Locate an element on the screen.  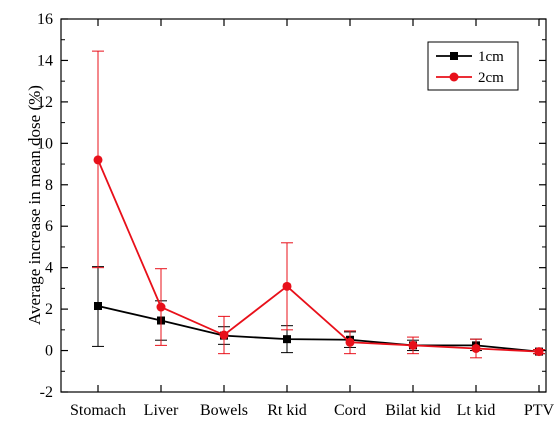
x-tick-label: Lt kid is located at coordinates (476, 410).